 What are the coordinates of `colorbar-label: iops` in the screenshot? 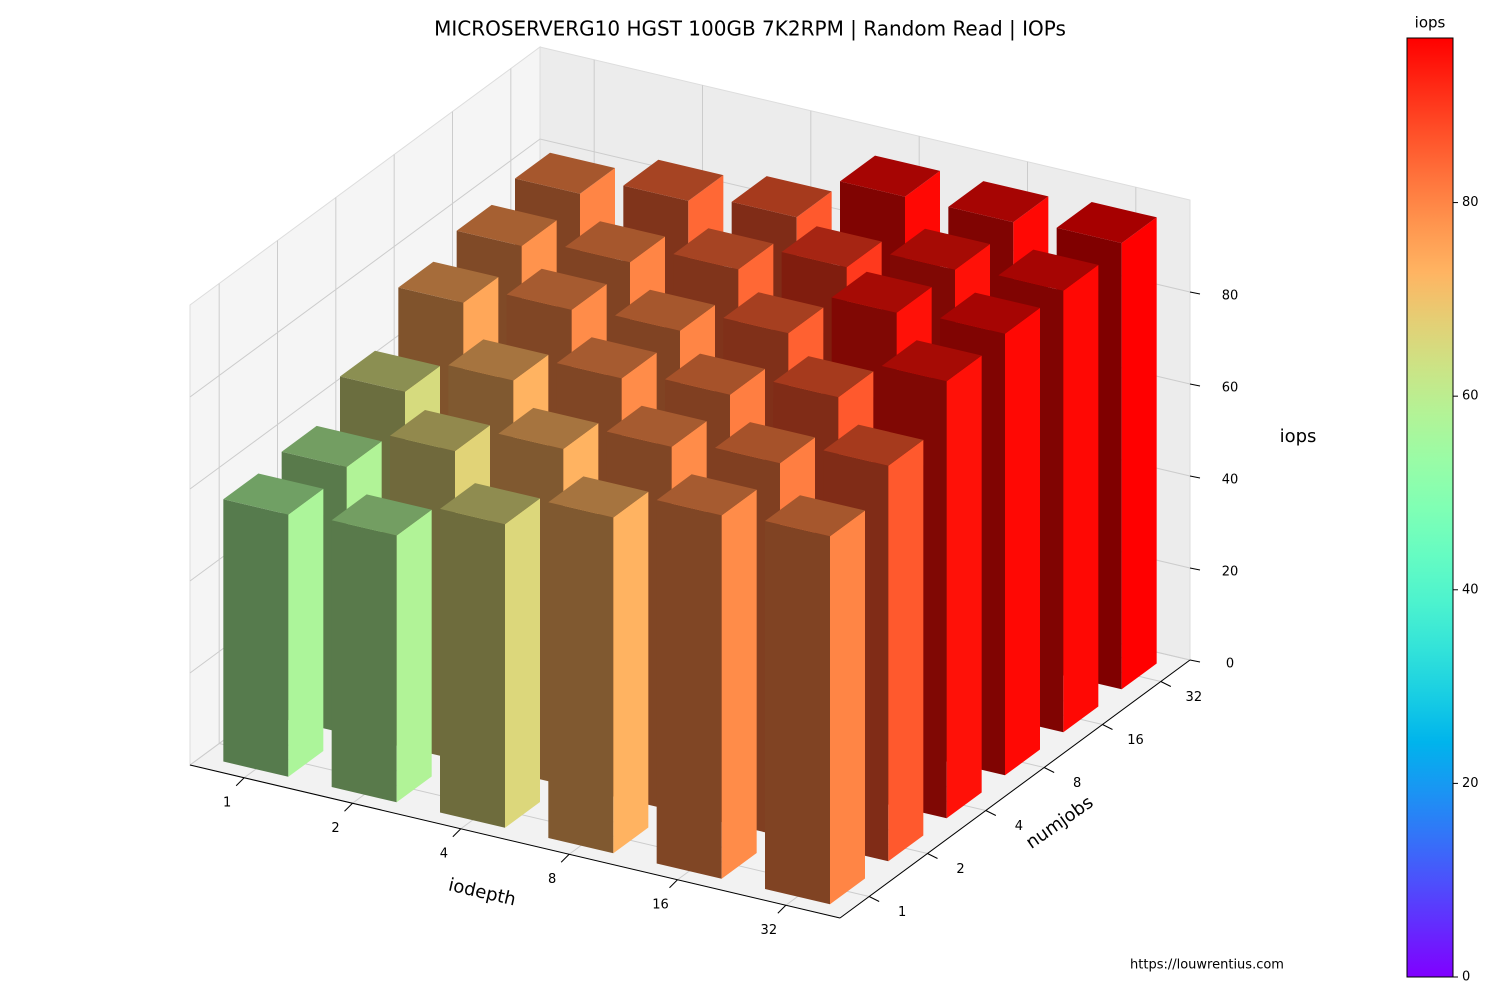 It's located at (1430, 23).